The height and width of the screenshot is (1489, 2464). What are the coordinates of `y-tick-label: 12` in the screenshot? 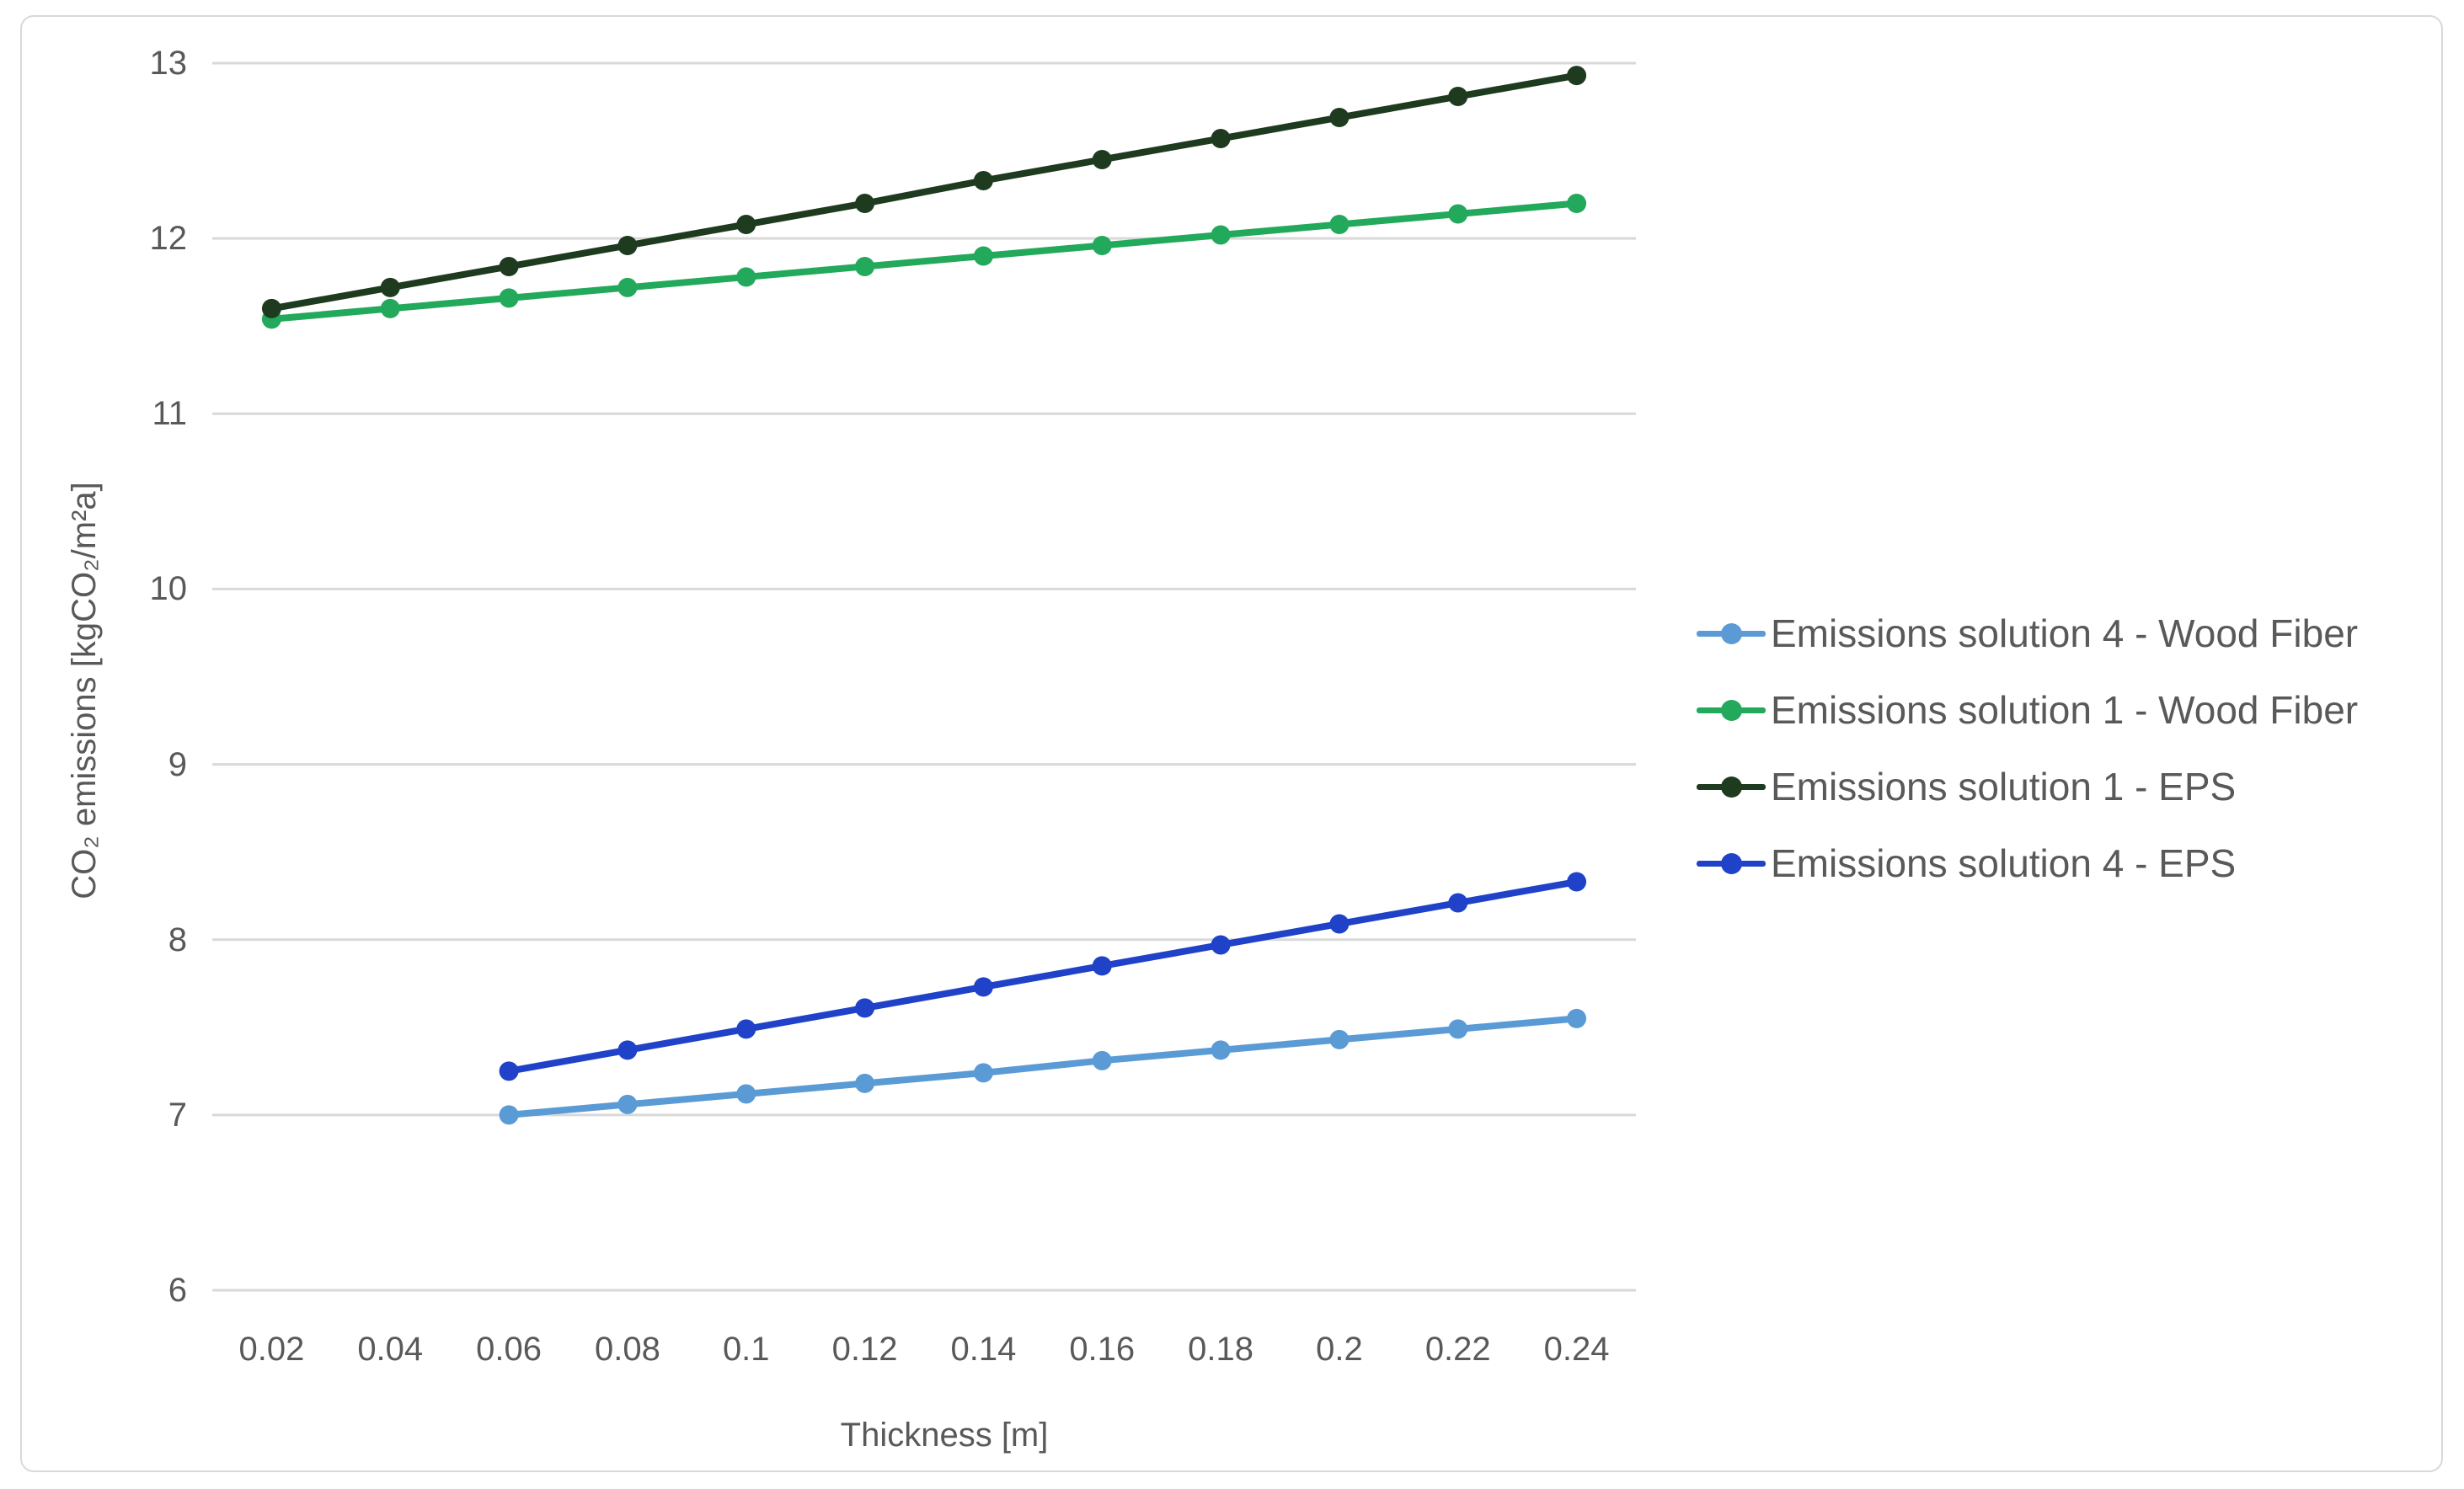 It's located at (168, 239).